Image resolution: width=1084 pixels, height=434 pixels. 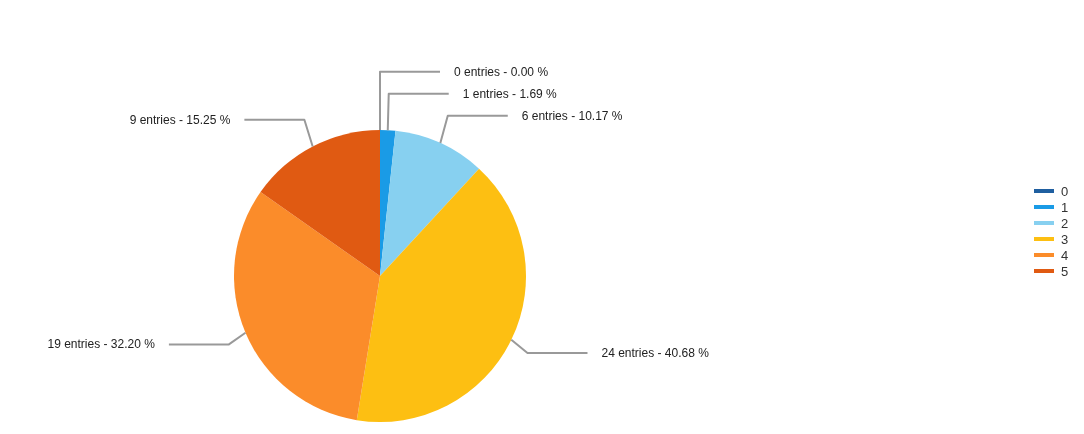 I want to click on legend-label: 0, so click(x=1065, y=191).